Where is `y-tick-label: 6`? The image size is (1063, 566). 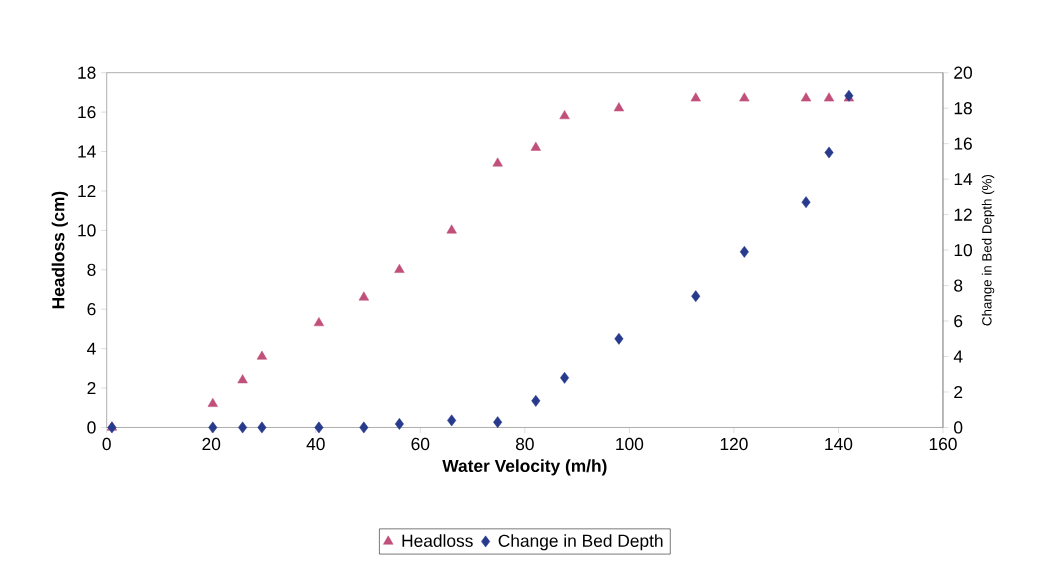
y-tick-label: 6 is located at coordinates (91, 309).